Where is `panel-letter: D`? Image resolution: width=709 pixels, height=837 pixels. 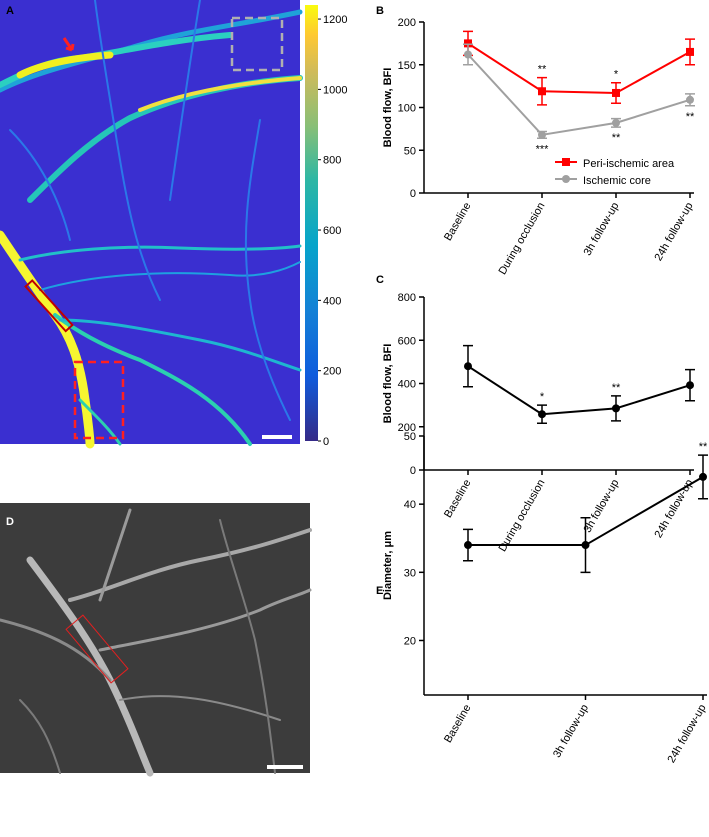 panel-letter: D is located at coordinates (10, 522).